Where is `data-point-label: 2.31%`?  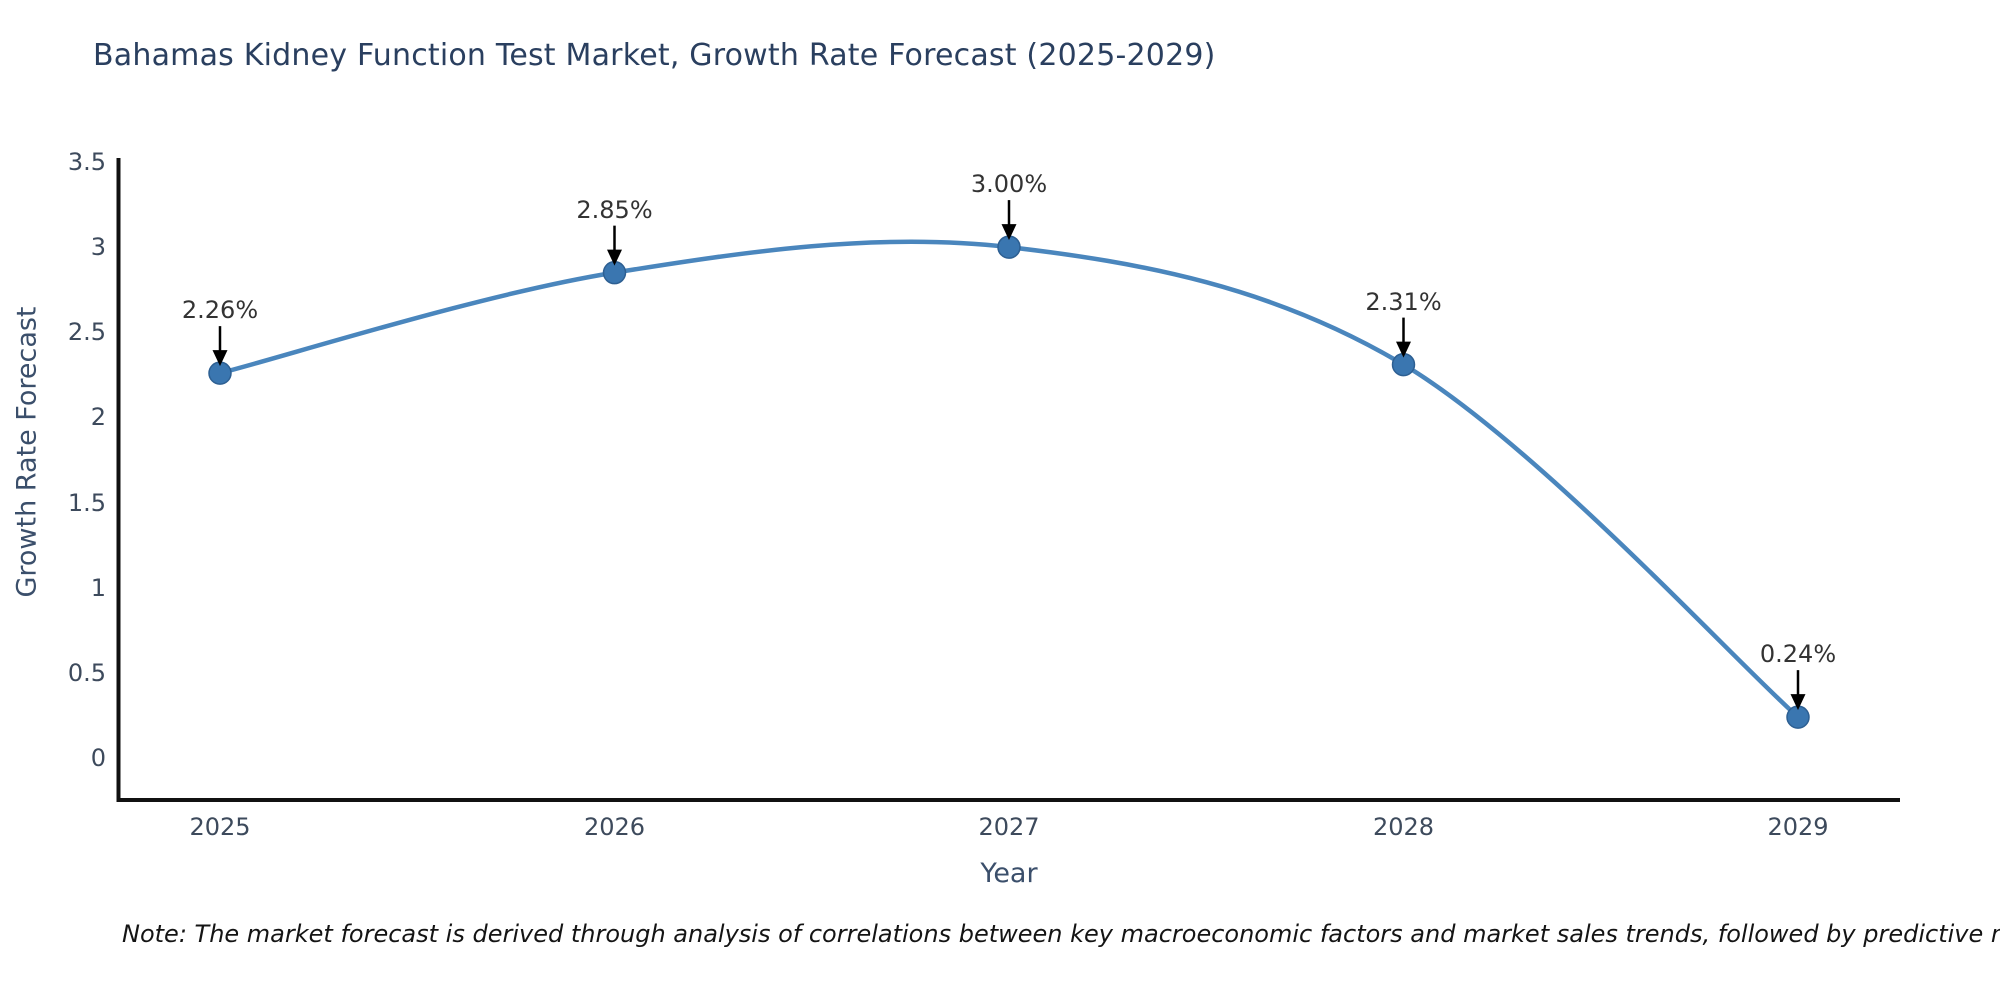 data-point-label: 2.31% is located at coordinates (1403, 301).